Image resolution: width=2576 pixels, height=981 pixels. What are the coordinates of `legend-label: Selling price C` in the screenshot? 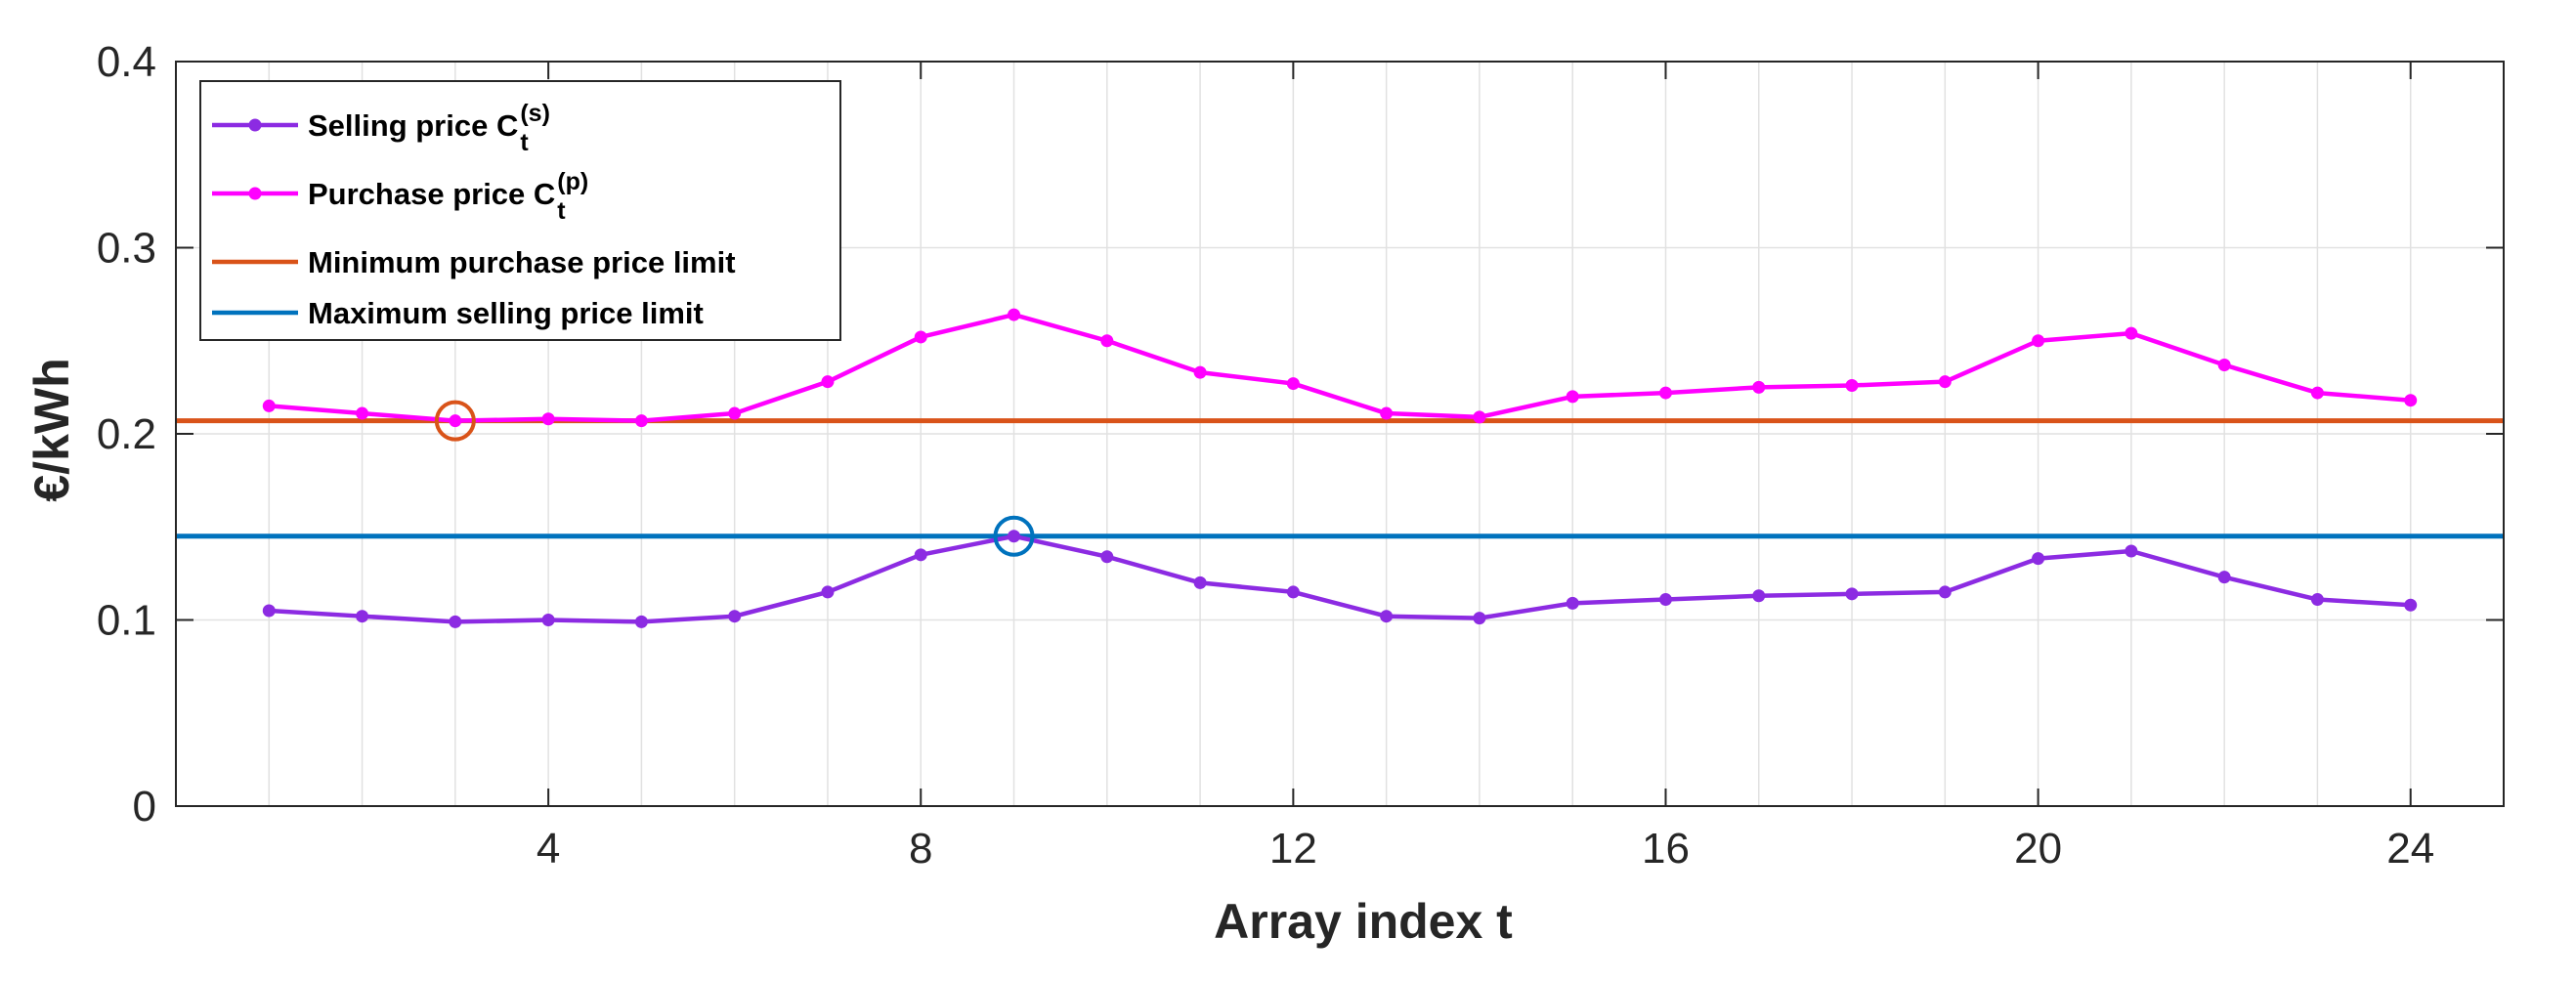 It's located at (413, 126).